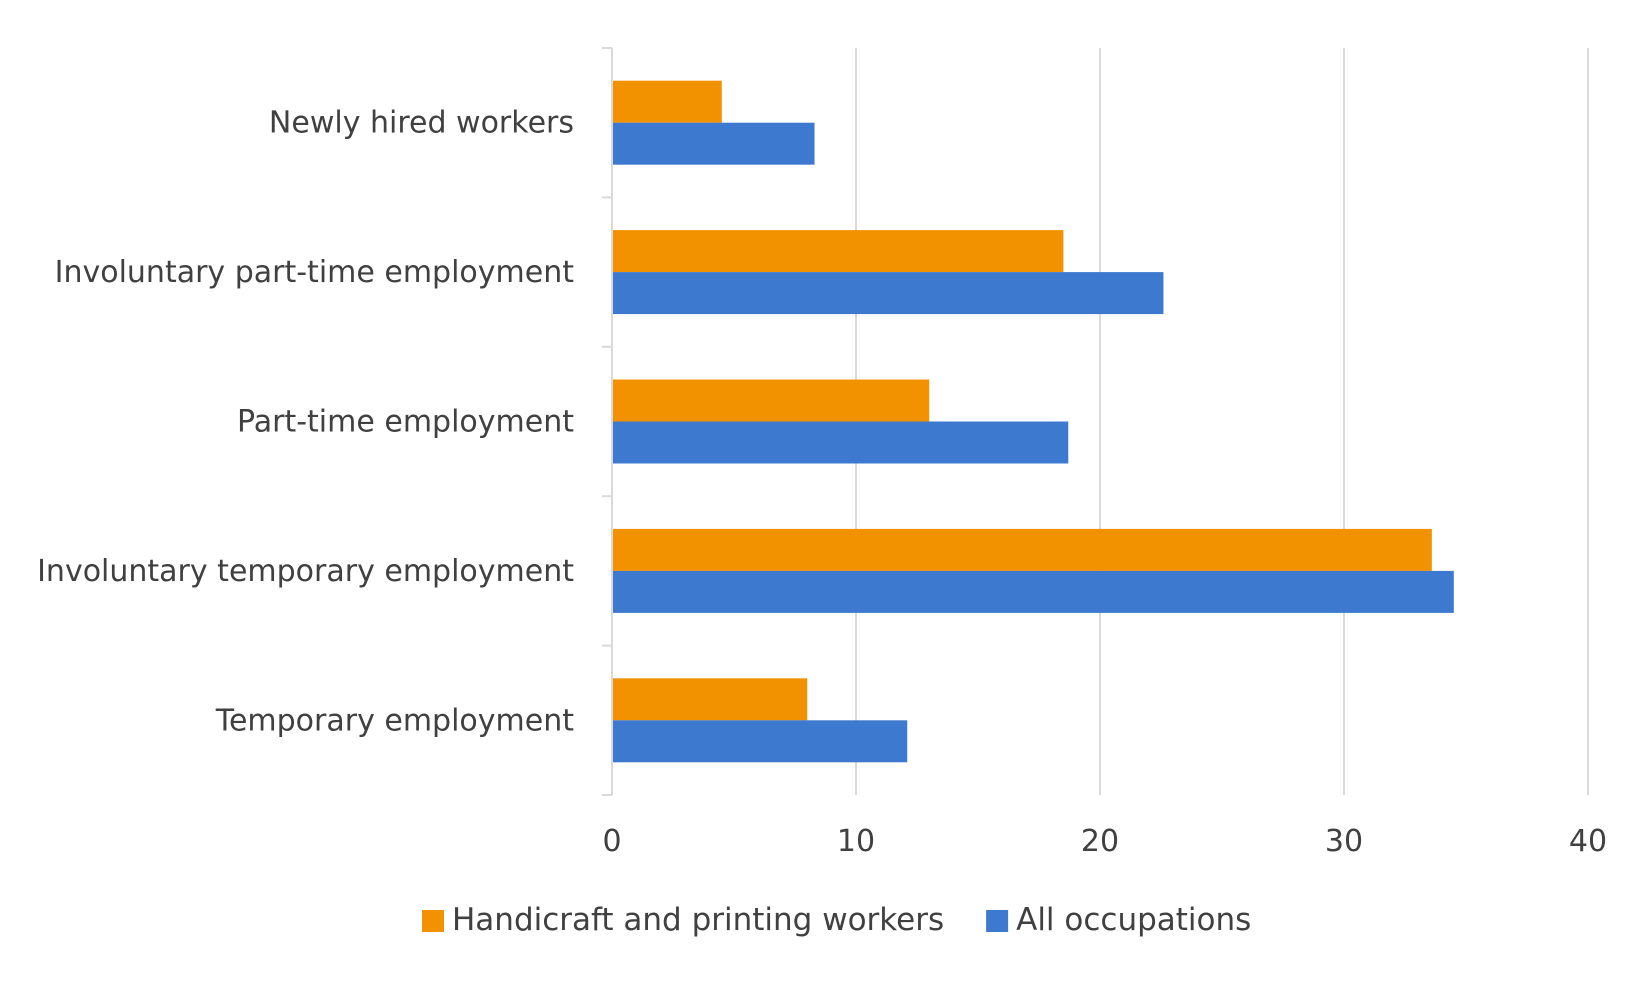 The width and height of the screenshot is (1650, 990). Describe the element at coordinates (698, 920) in the screenshot. I see `legend-label-handicraft: Handicraft and printing workers` at that location.